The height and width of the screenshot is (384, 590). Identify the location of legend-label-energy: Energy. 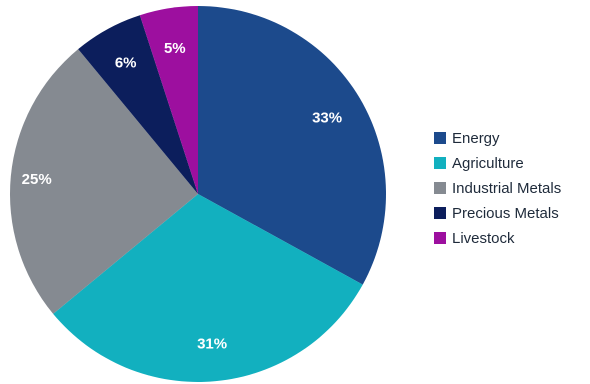
(476, 138).